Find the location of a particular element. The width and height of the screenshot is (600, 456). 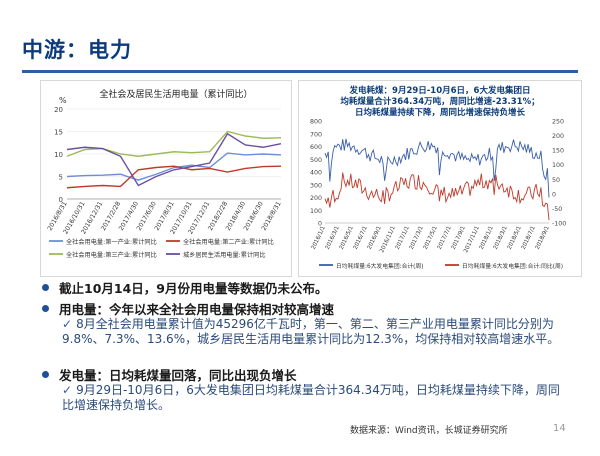

chart2-title-line1: 发电耗煤：9月29日-10月6日，6大发电集团日 is located at coordinates (440, 90).